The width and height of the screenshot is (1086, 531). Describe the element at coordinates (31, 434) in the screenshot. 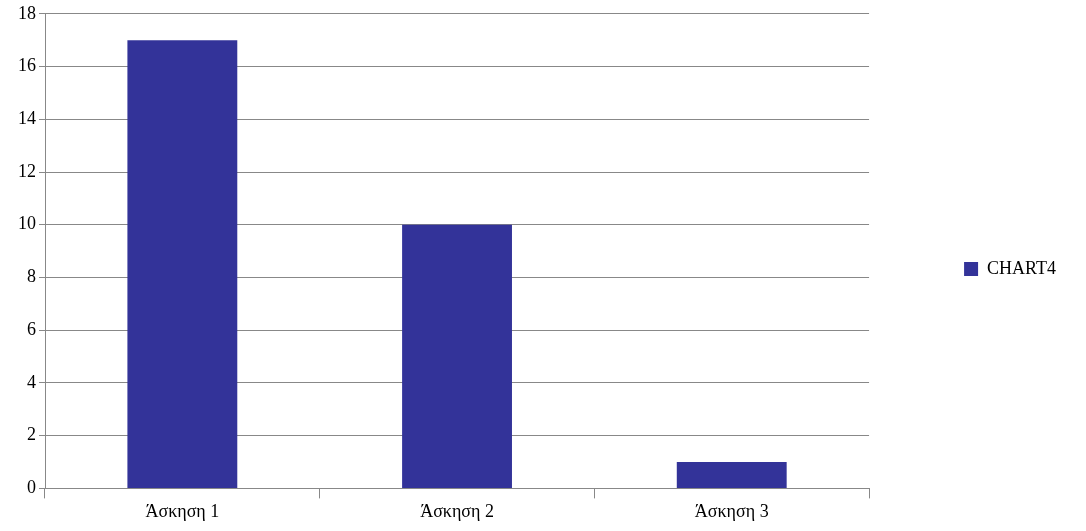

I see `y-tick-label: 2` at that location.